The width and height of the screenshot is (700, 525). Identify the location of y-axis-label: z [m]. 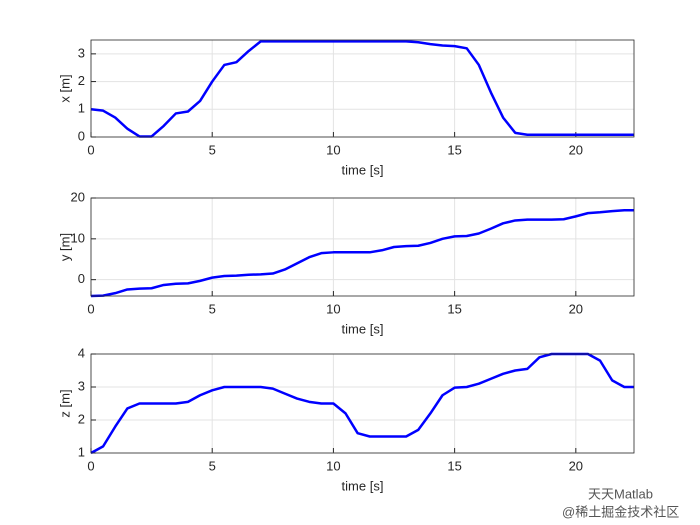
(64, 403).